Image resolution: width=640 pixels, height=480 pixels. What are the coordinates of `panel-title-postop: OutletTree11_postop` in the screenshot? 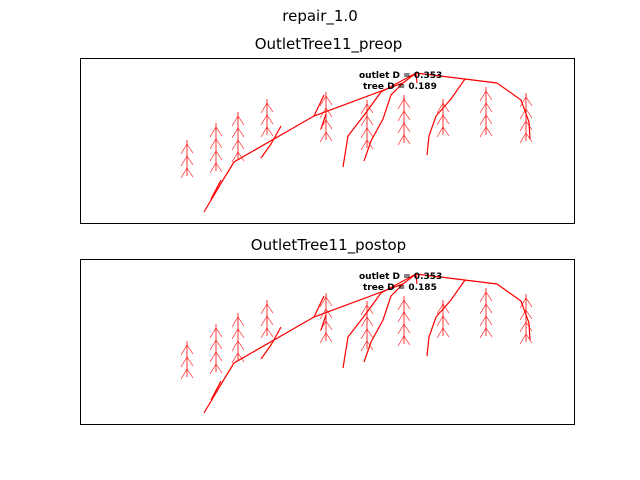 It's located at (328, 245).